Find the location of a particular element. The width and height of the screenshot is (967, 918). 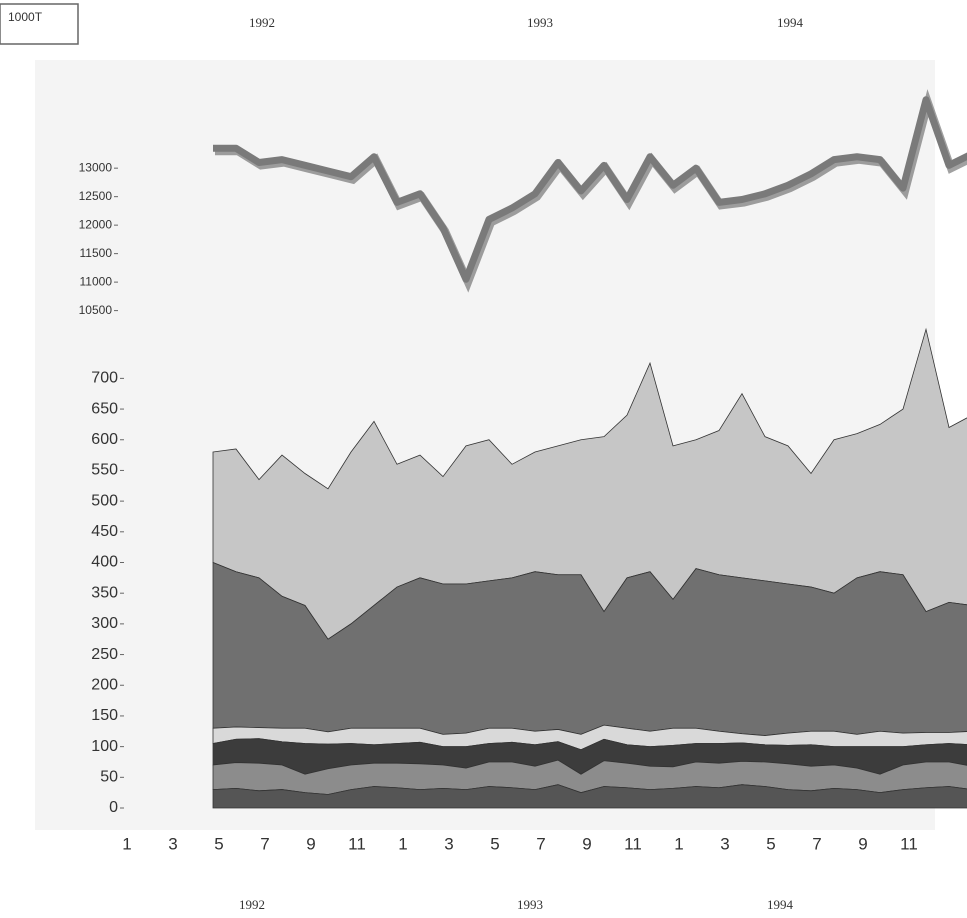

y-tick-label: 600 is located at coordinates (104, 439).